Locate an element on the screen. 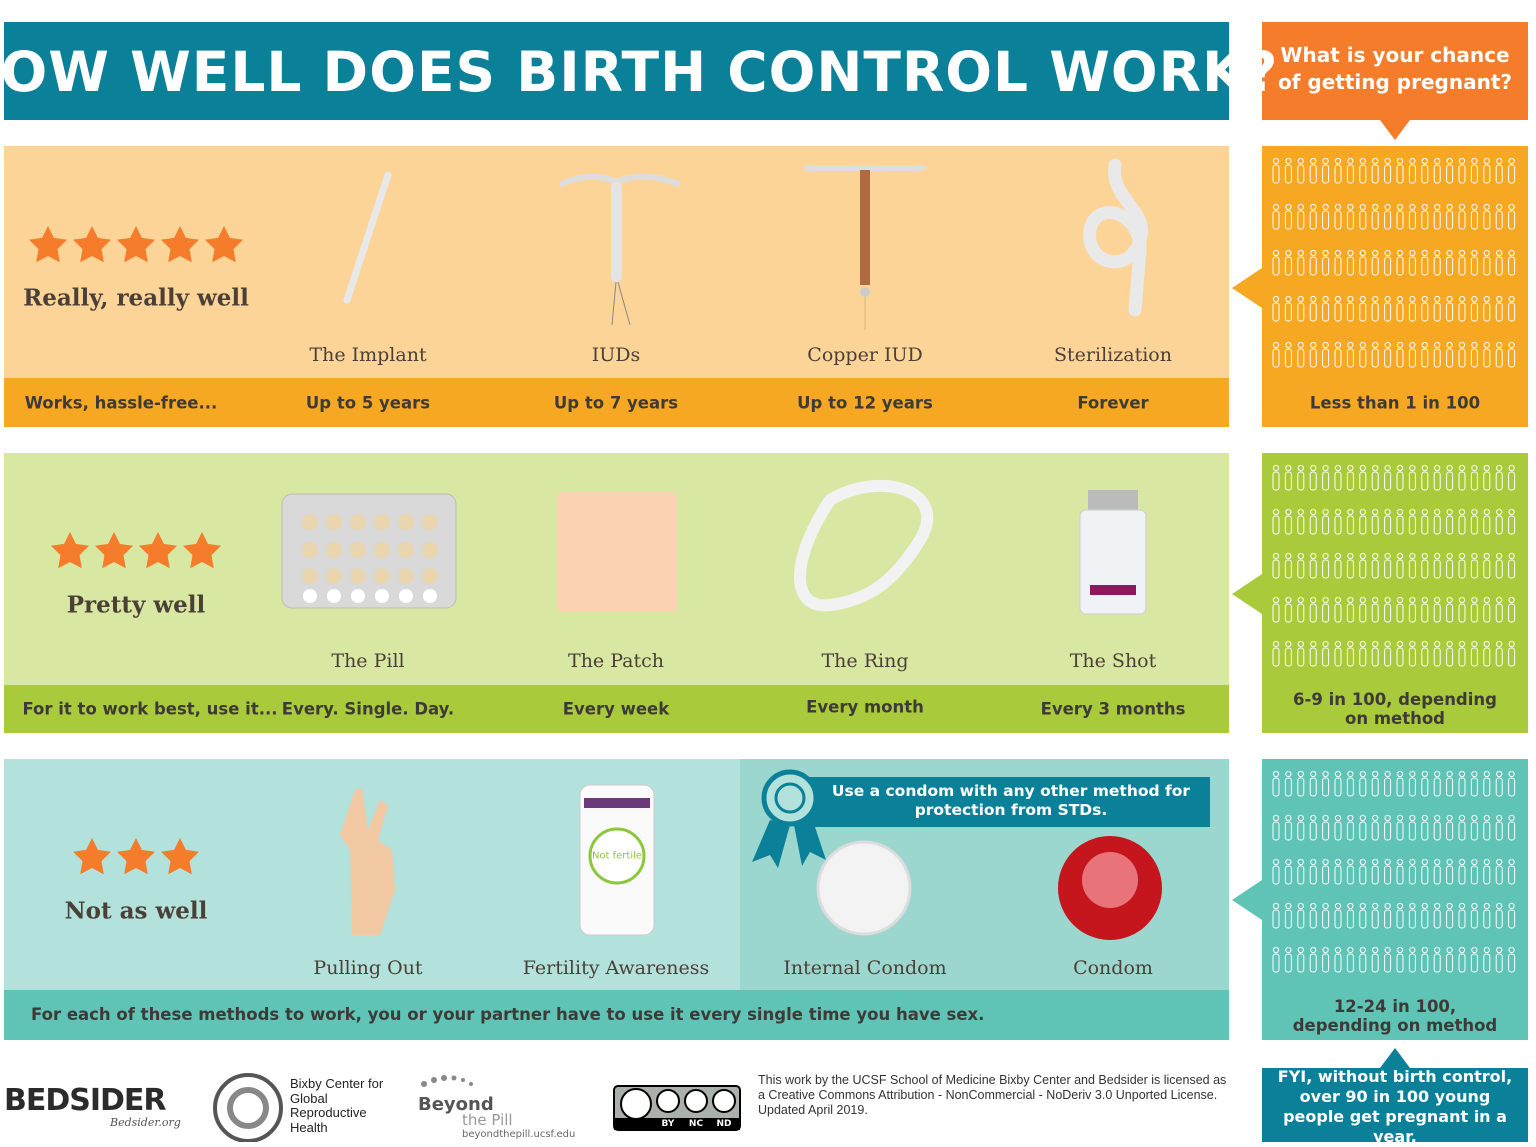 The width and height of the screenshot is (1536, 1147). chance: 12-24 in 100, depending on method is located at coordinates (1395, 1016).